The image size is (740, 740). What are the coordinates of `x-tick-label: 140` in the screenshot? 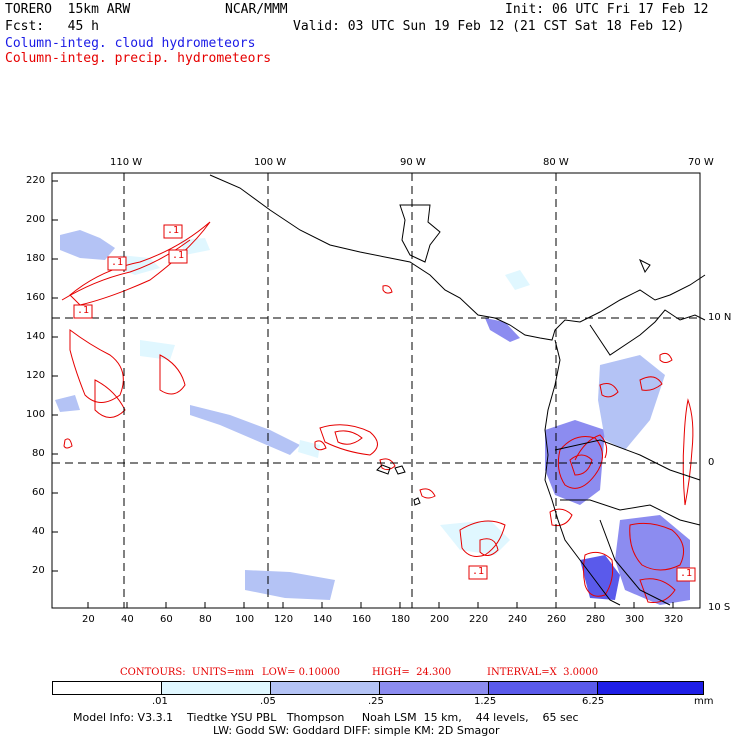 It's located at (323, 619).